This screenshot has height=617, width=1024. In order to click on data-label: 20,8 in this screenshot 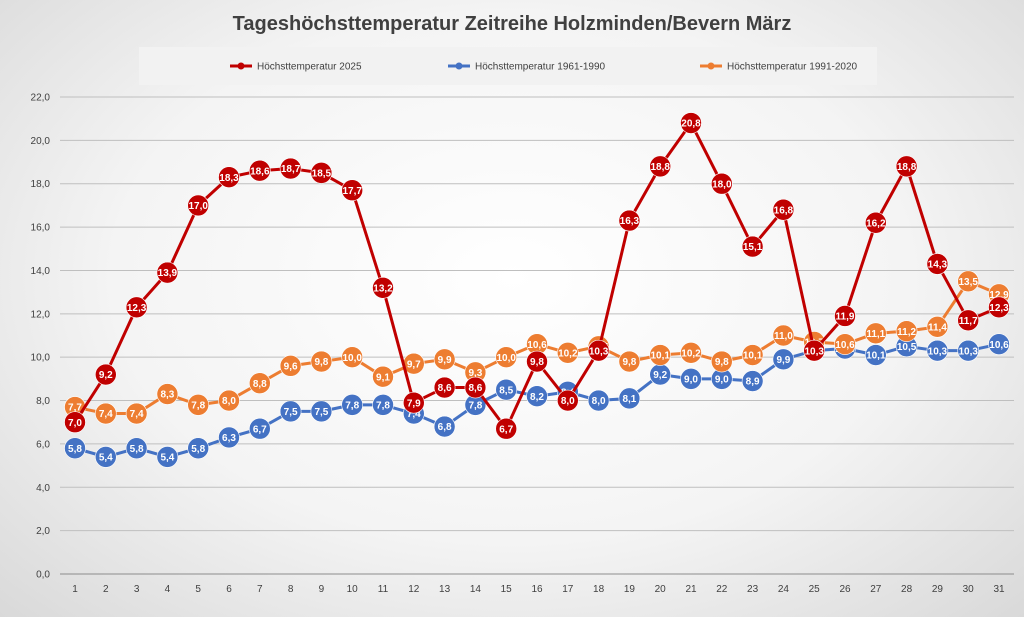, I will do `click(691, 124)`.